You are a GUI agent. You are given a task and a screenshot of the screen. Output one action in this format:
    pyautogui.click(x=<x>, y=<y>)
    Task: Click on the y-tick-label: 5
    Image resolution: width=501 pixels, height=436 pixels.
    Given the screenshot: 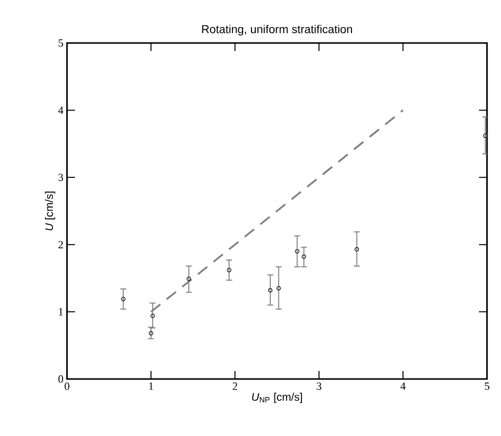 What is the action you would take?
    pyautogui.click(x=61, y=43)
    